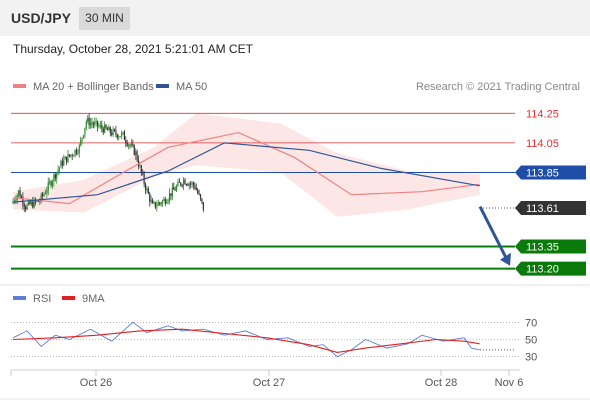 This screenshot has width=590, height=400. What do you see at coordinates (246, 172) in the screenshot?
I see `ma50-line` at bounding box center [246, 172].